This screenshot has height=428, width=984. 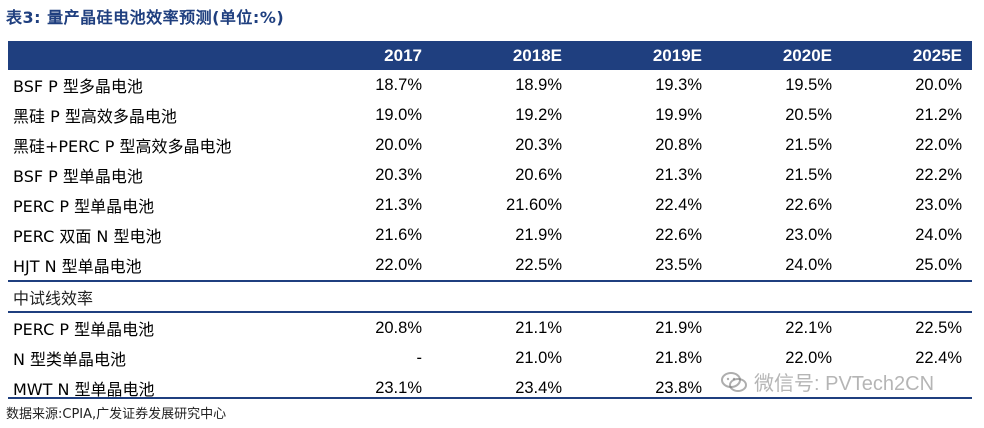 I want to click on value-cell: 22.2%, so click(x=938, y=174).